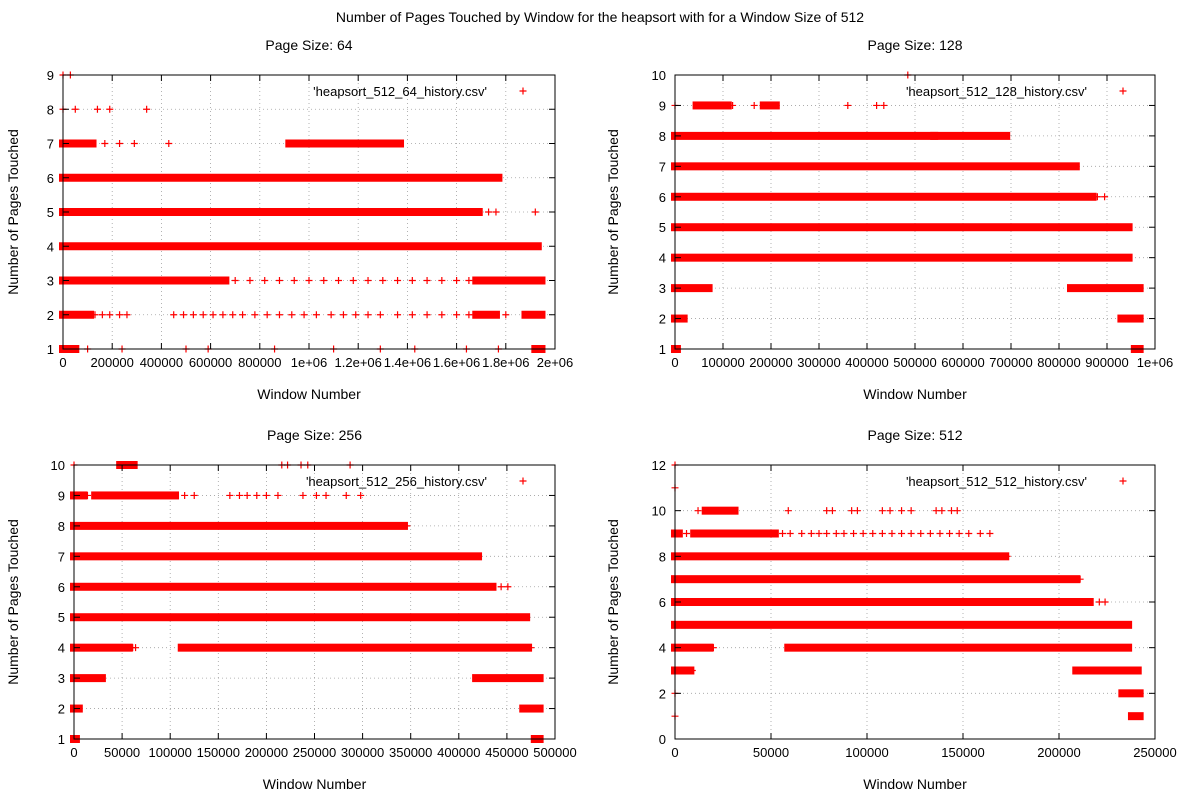 The image size is (1200, 800). What do you see at coordinates (396, 481) in the screenshot?
I see `legend-label: 'heapsort_512_256_history.csv'` at bounding box center [396, 481].